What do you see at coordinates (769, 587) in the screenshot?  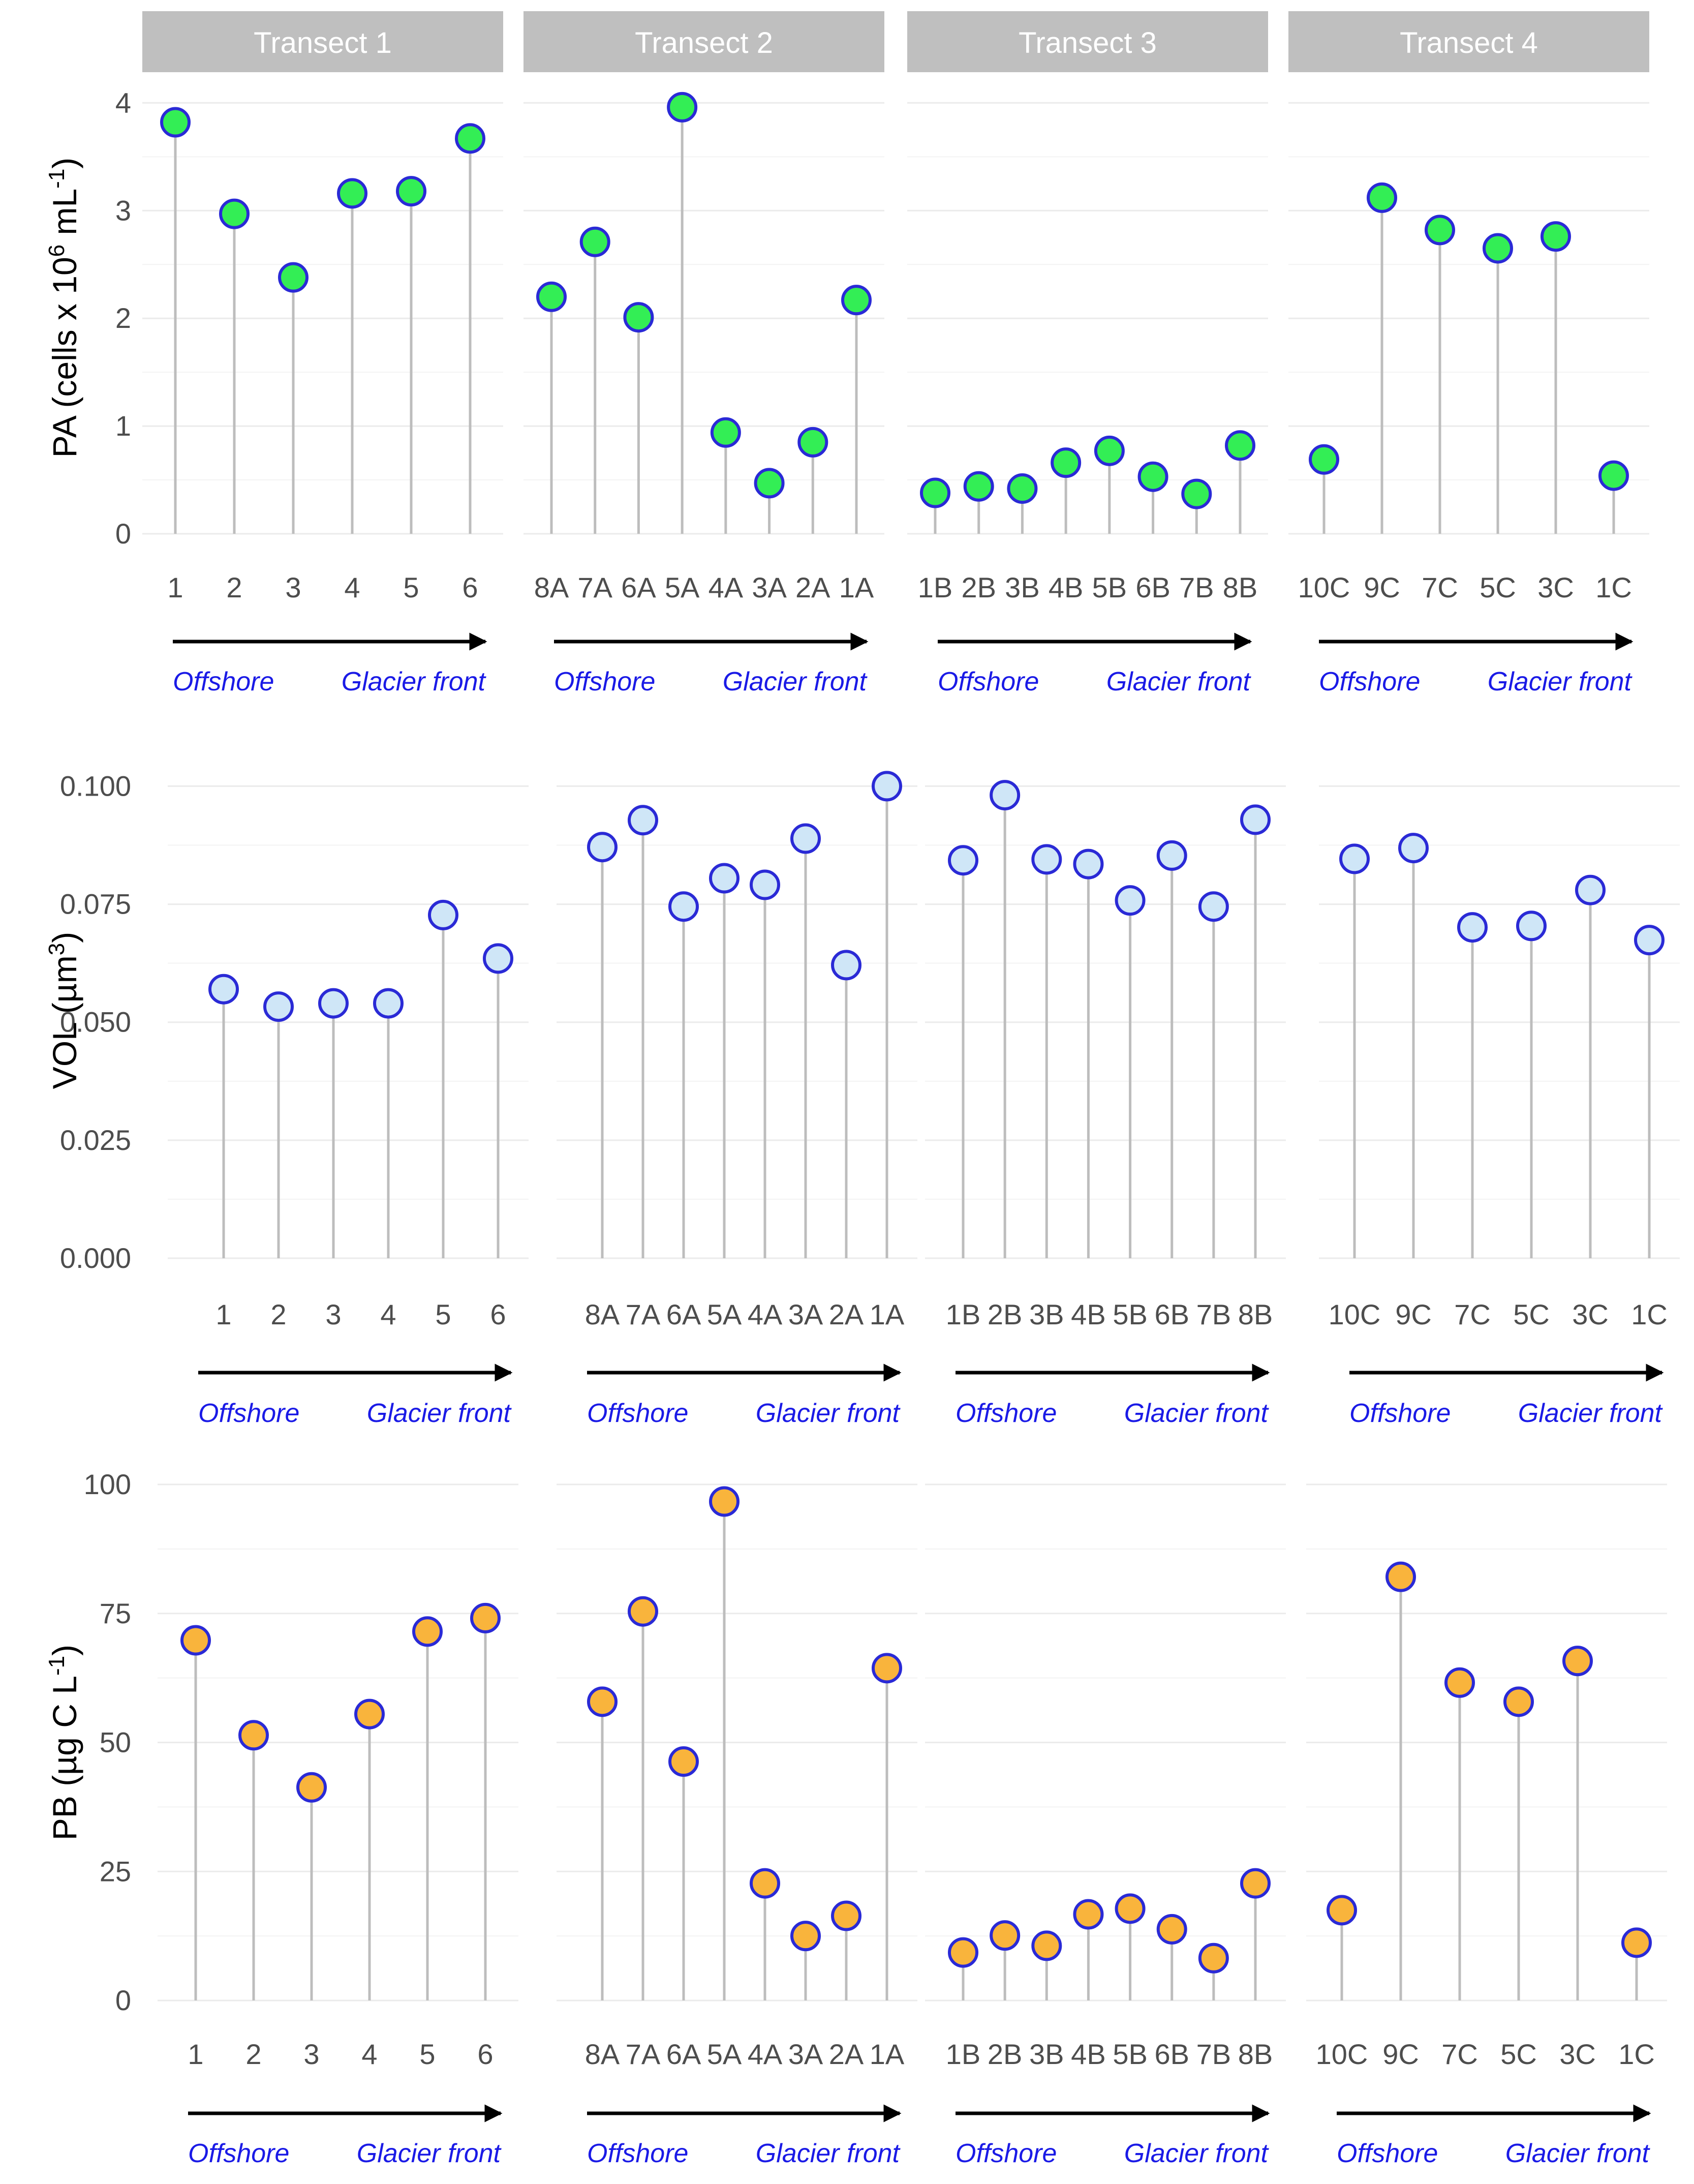 I see `x-tick-label: 3A` at bounding box center [769, 587].